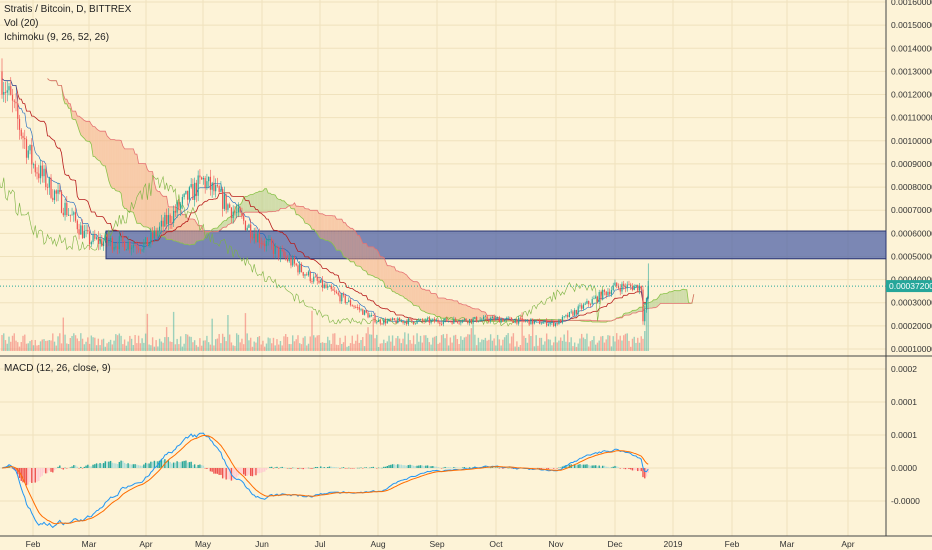 This screenshot has height=550, width=932. Describe the element at coordinates (21, 23) in the screenshot. I see `volume-legend: Vol (20)` at that location.